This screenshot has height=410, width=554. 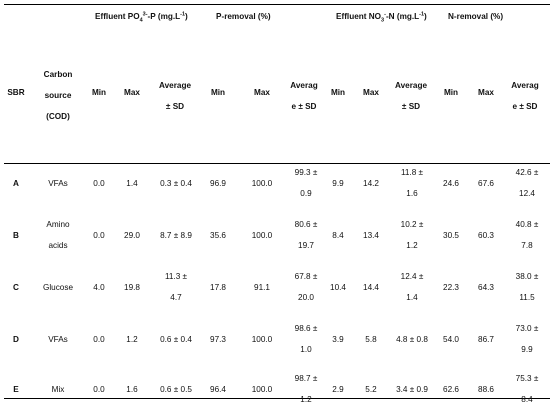 I want to click on cell-pr-avg-text: 80.6 ±, so click(x=306, y=224).